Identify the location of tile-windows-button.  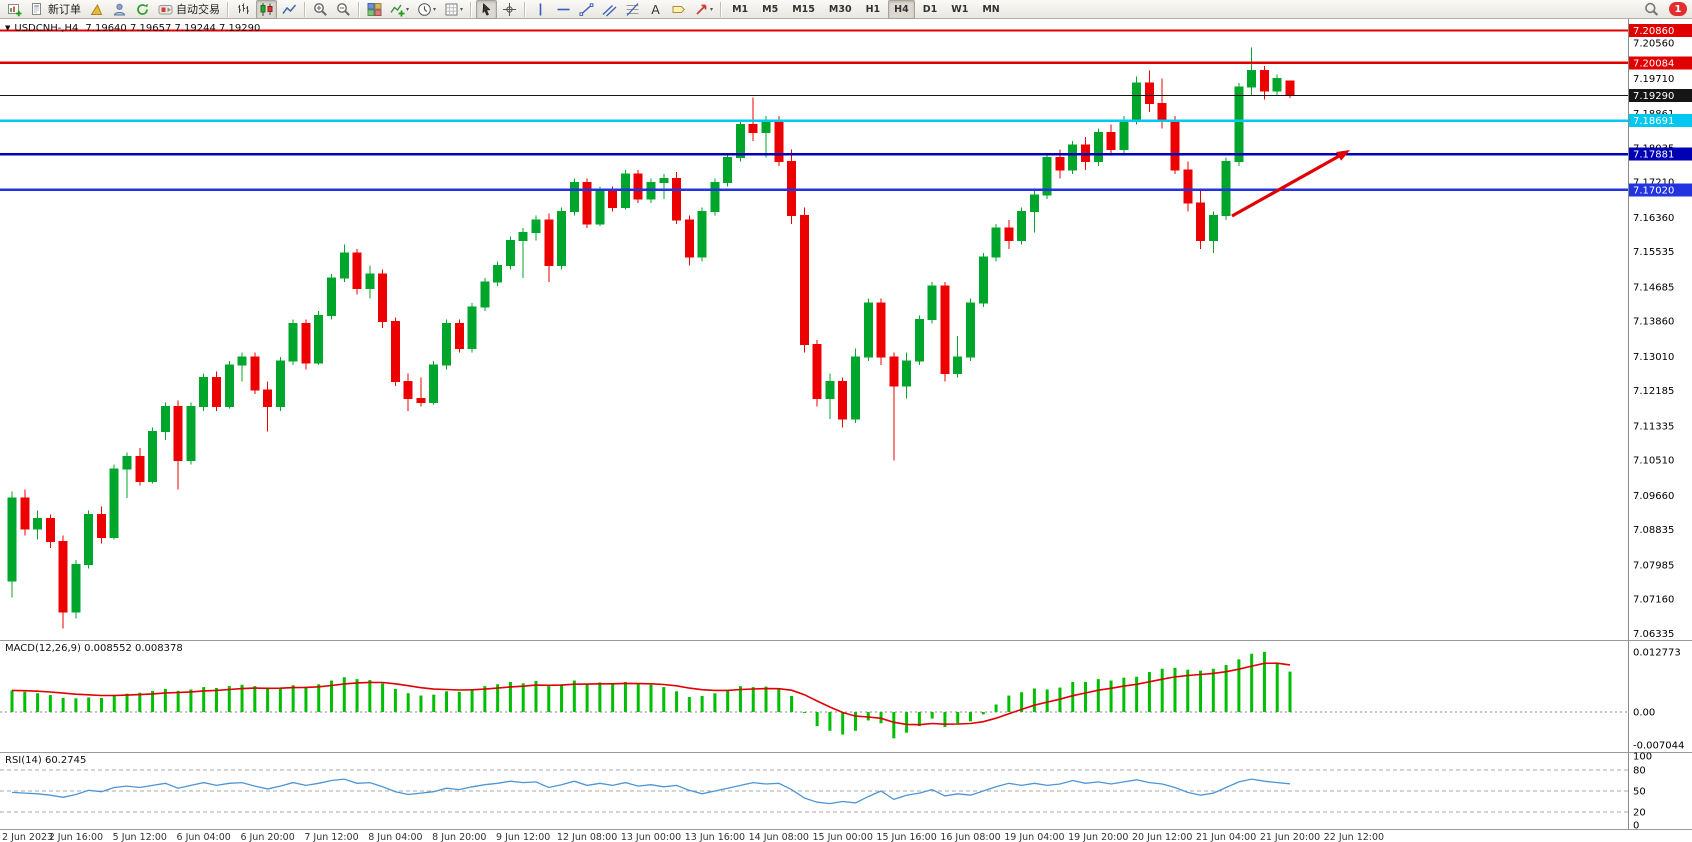
(374, 9).